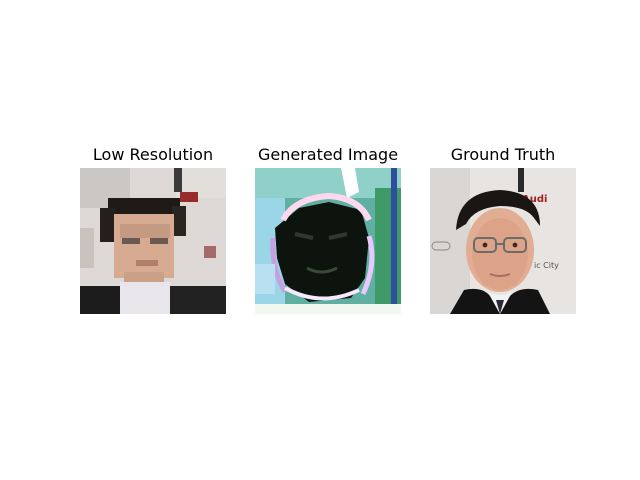 The image size is (640, 480). I want to click on panel-title: Ground Truth, so click(503, 154).